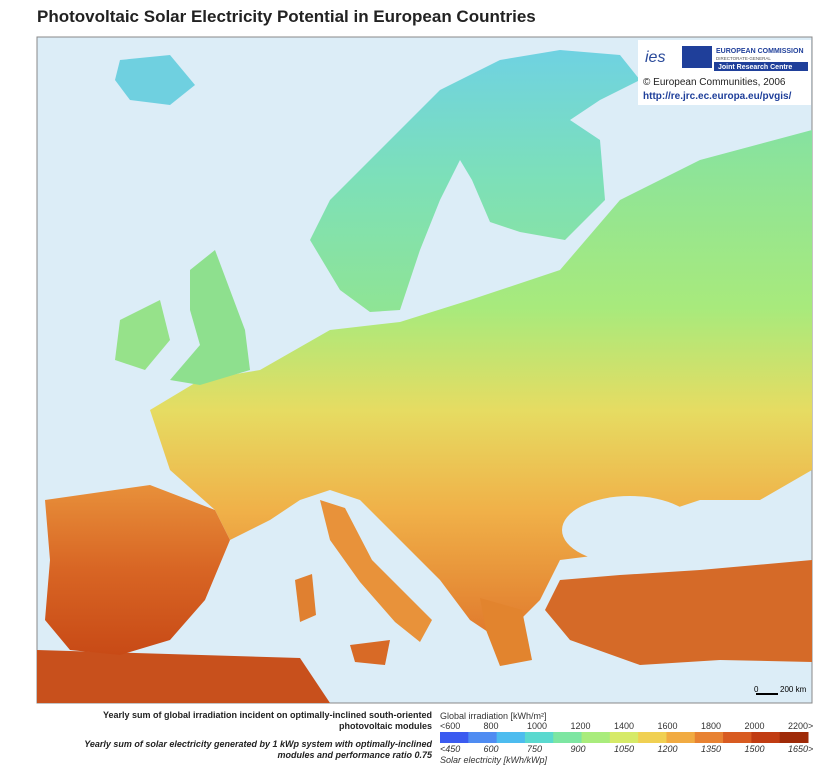 Image resolution: width=823 pixels, height=773 pixels. What do you see at coordinates (491, 726) in the screenshot?
I see `irradiation-label: 800` at bounding box center [491, 726].